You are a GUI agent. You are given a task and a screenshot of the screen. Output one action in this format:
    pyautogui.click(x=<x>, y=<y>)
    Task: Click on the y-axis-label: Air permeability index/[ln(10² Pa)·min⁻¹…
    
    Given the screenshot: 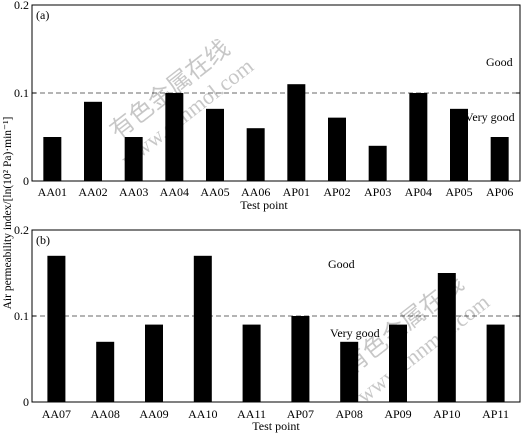 What is the action you would take?
    pyautogui.click(x=8, y=213)
    